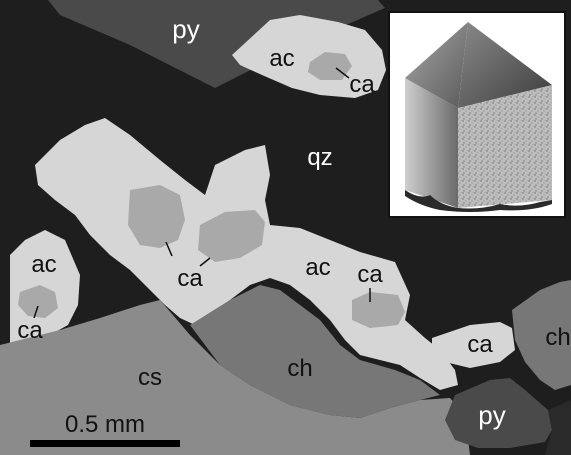 This screenshot has height=455, width=571. I want to click on crystal-termination-right, so click(505, 65).